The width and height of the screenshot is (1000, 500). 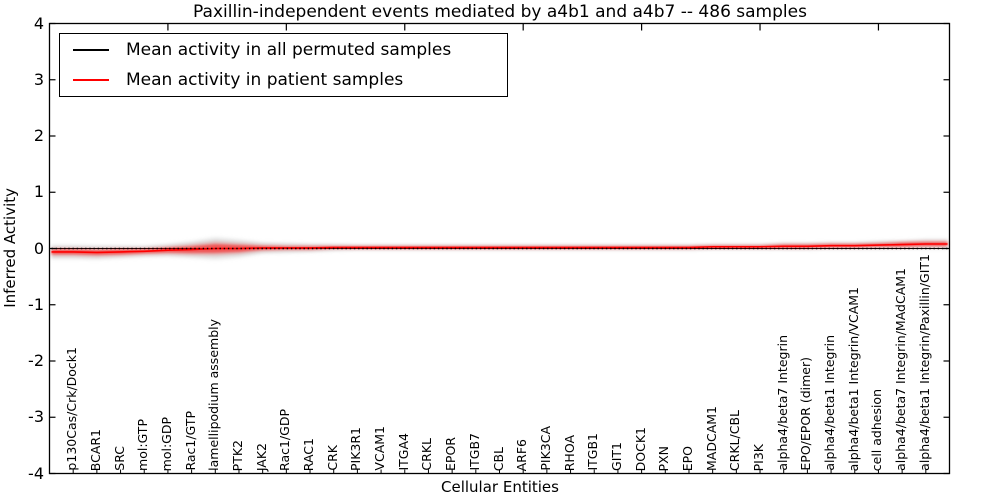 I want to click on x-tick-label: CRKL, so click(x=427, y=454).